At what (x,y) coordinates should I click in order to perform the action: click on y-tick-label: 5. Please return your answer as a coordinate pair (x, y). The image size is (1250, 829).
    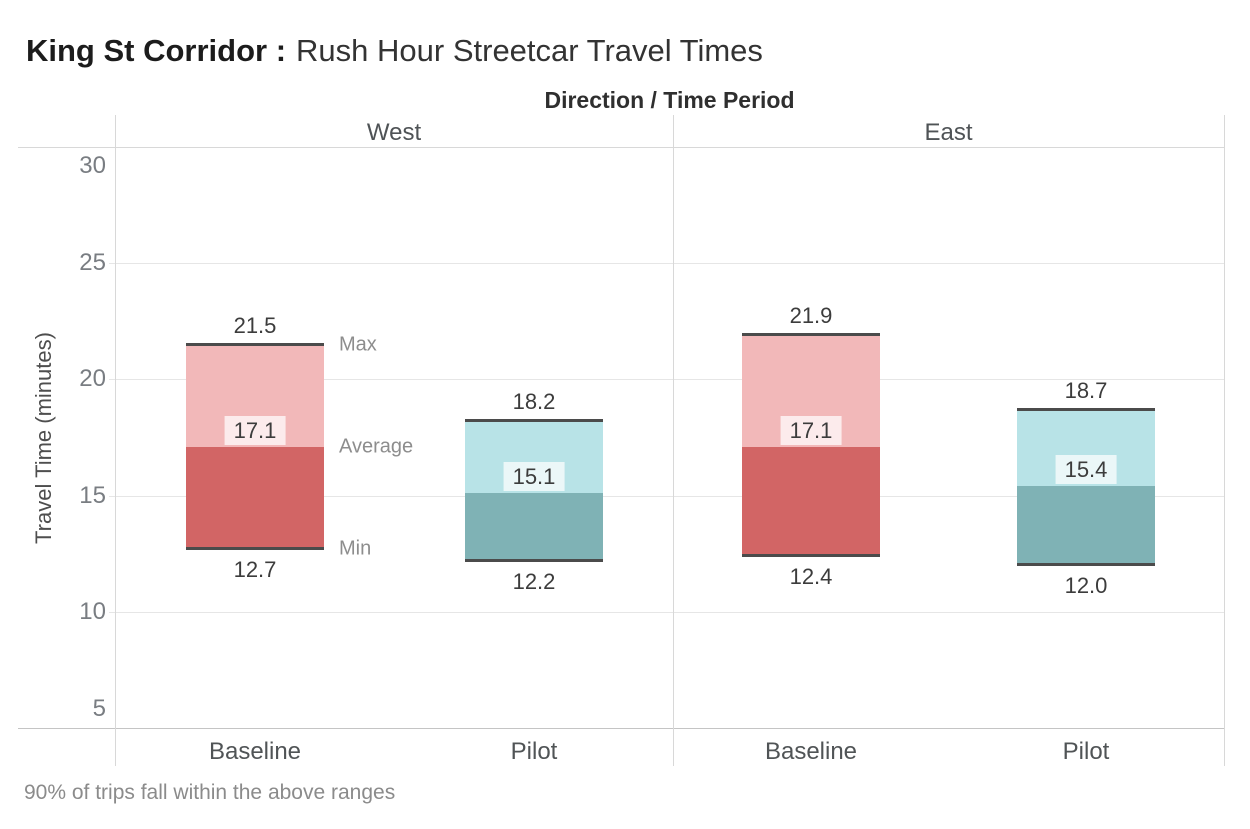
    Looking at the image, I should click on (99, 708).